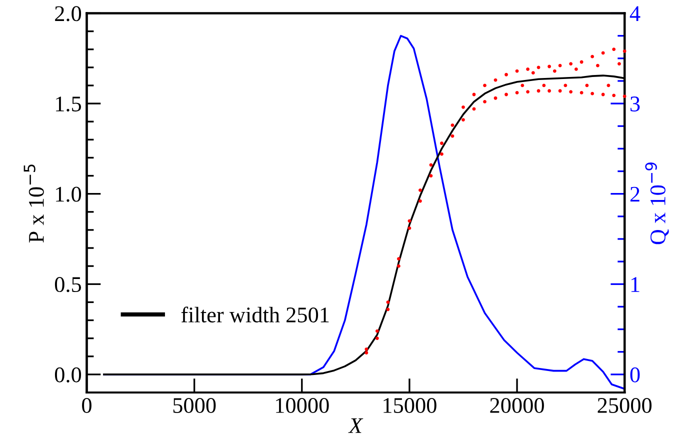 The width and height of the screenshot is (694, 441). I want to click on y-tick-label: 2.0, so click(68, 14).